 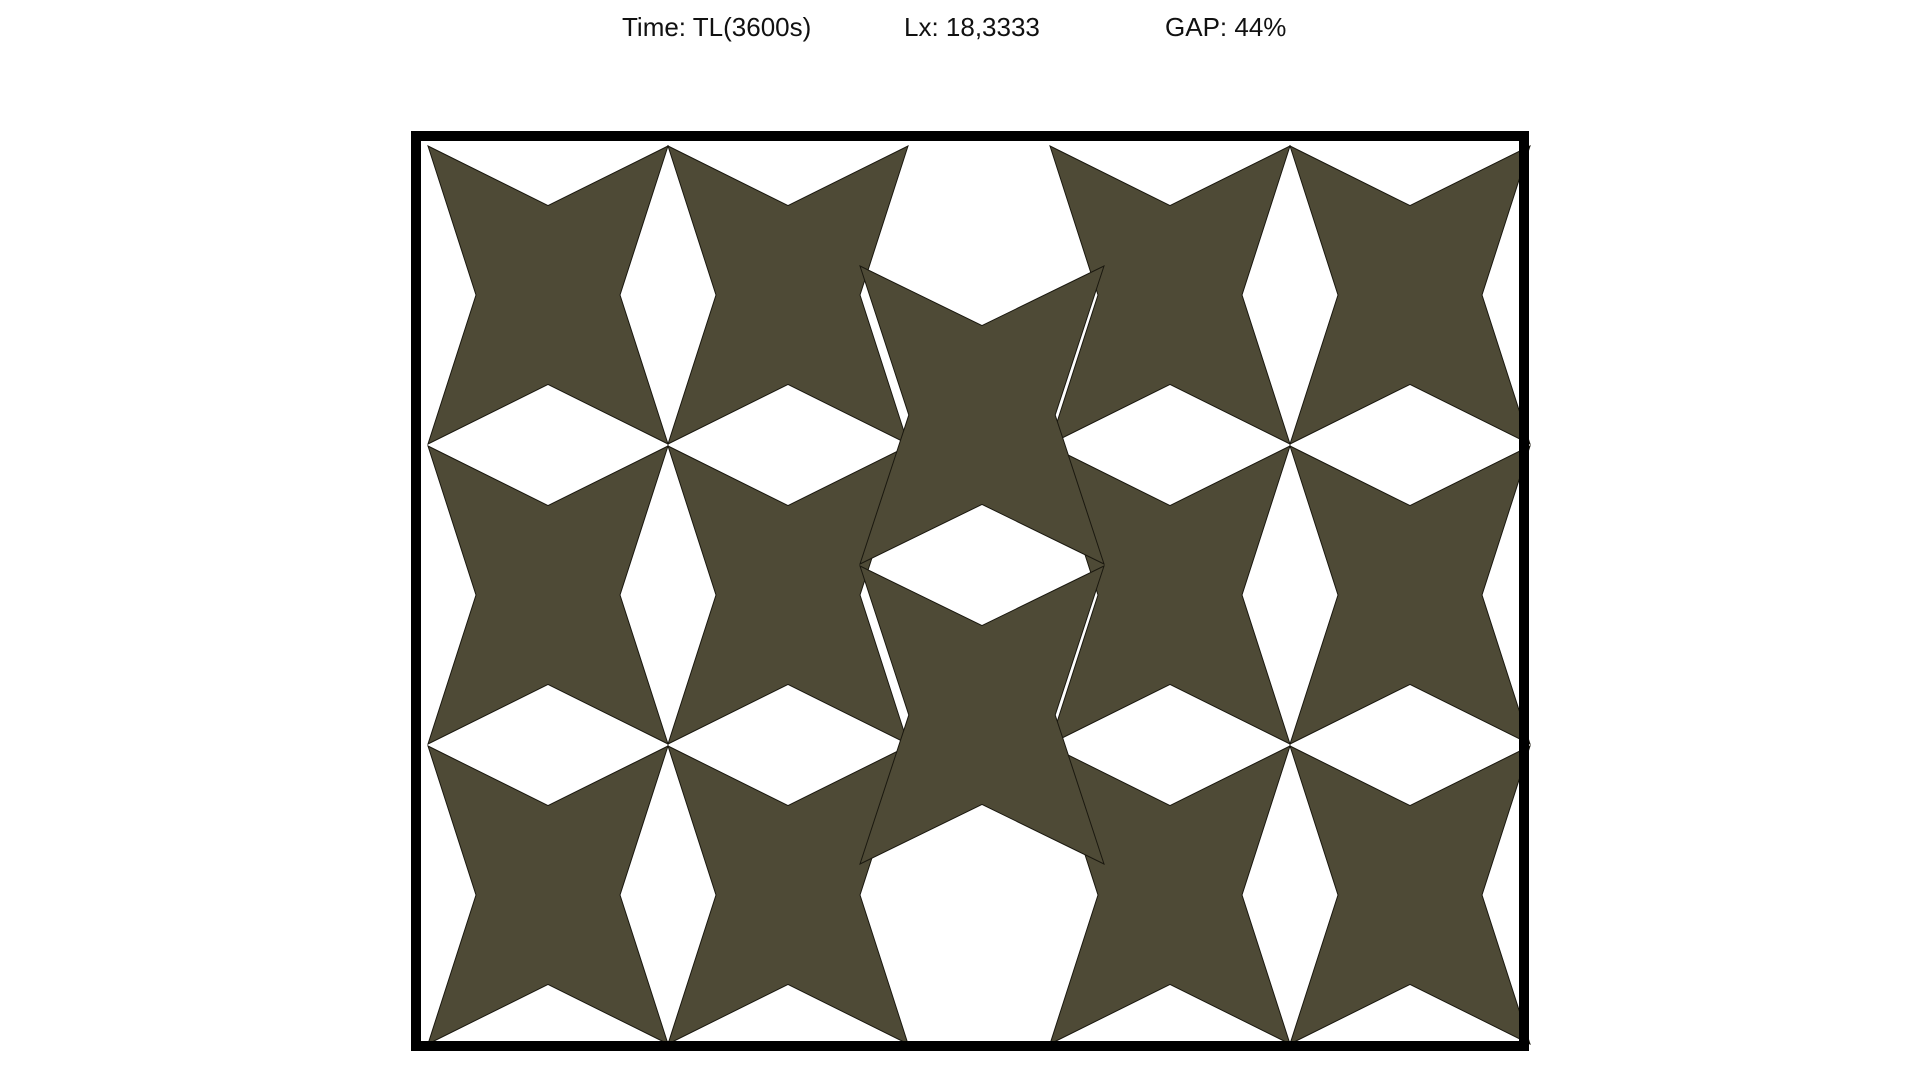 I want to click on lx-value-label: Lx: 18,3333, so click(x=972, y=27).